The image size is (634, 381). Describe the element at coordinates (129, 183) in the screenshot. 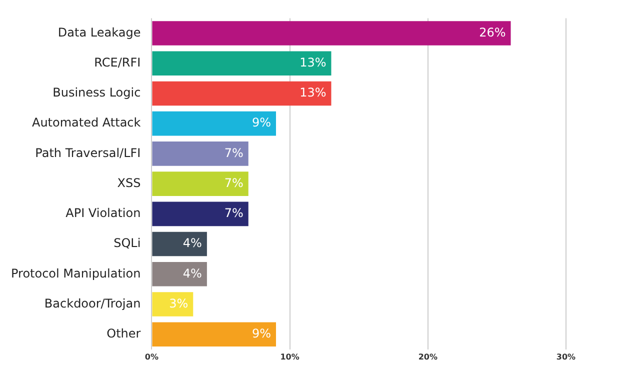

I see `y-tick-label: XSS` at that location.